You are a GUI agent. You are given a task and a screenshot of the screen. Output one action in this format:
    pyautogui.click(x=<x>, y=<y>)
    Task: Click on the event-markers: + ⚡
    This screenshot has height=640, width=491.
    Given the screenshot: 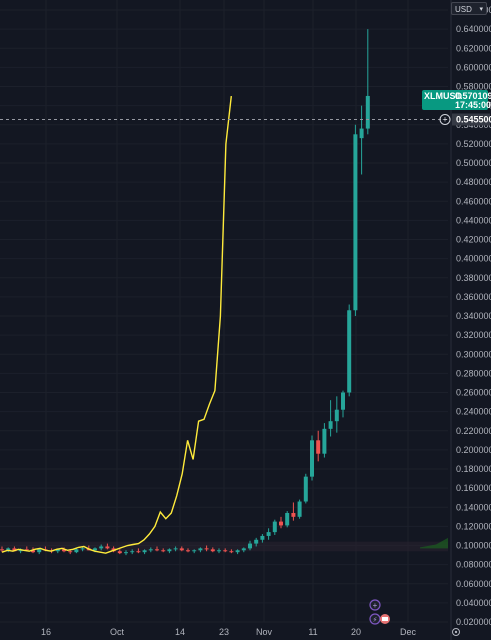 What is the action you would take?
    pyautogui.click(x=379, y=612)
    